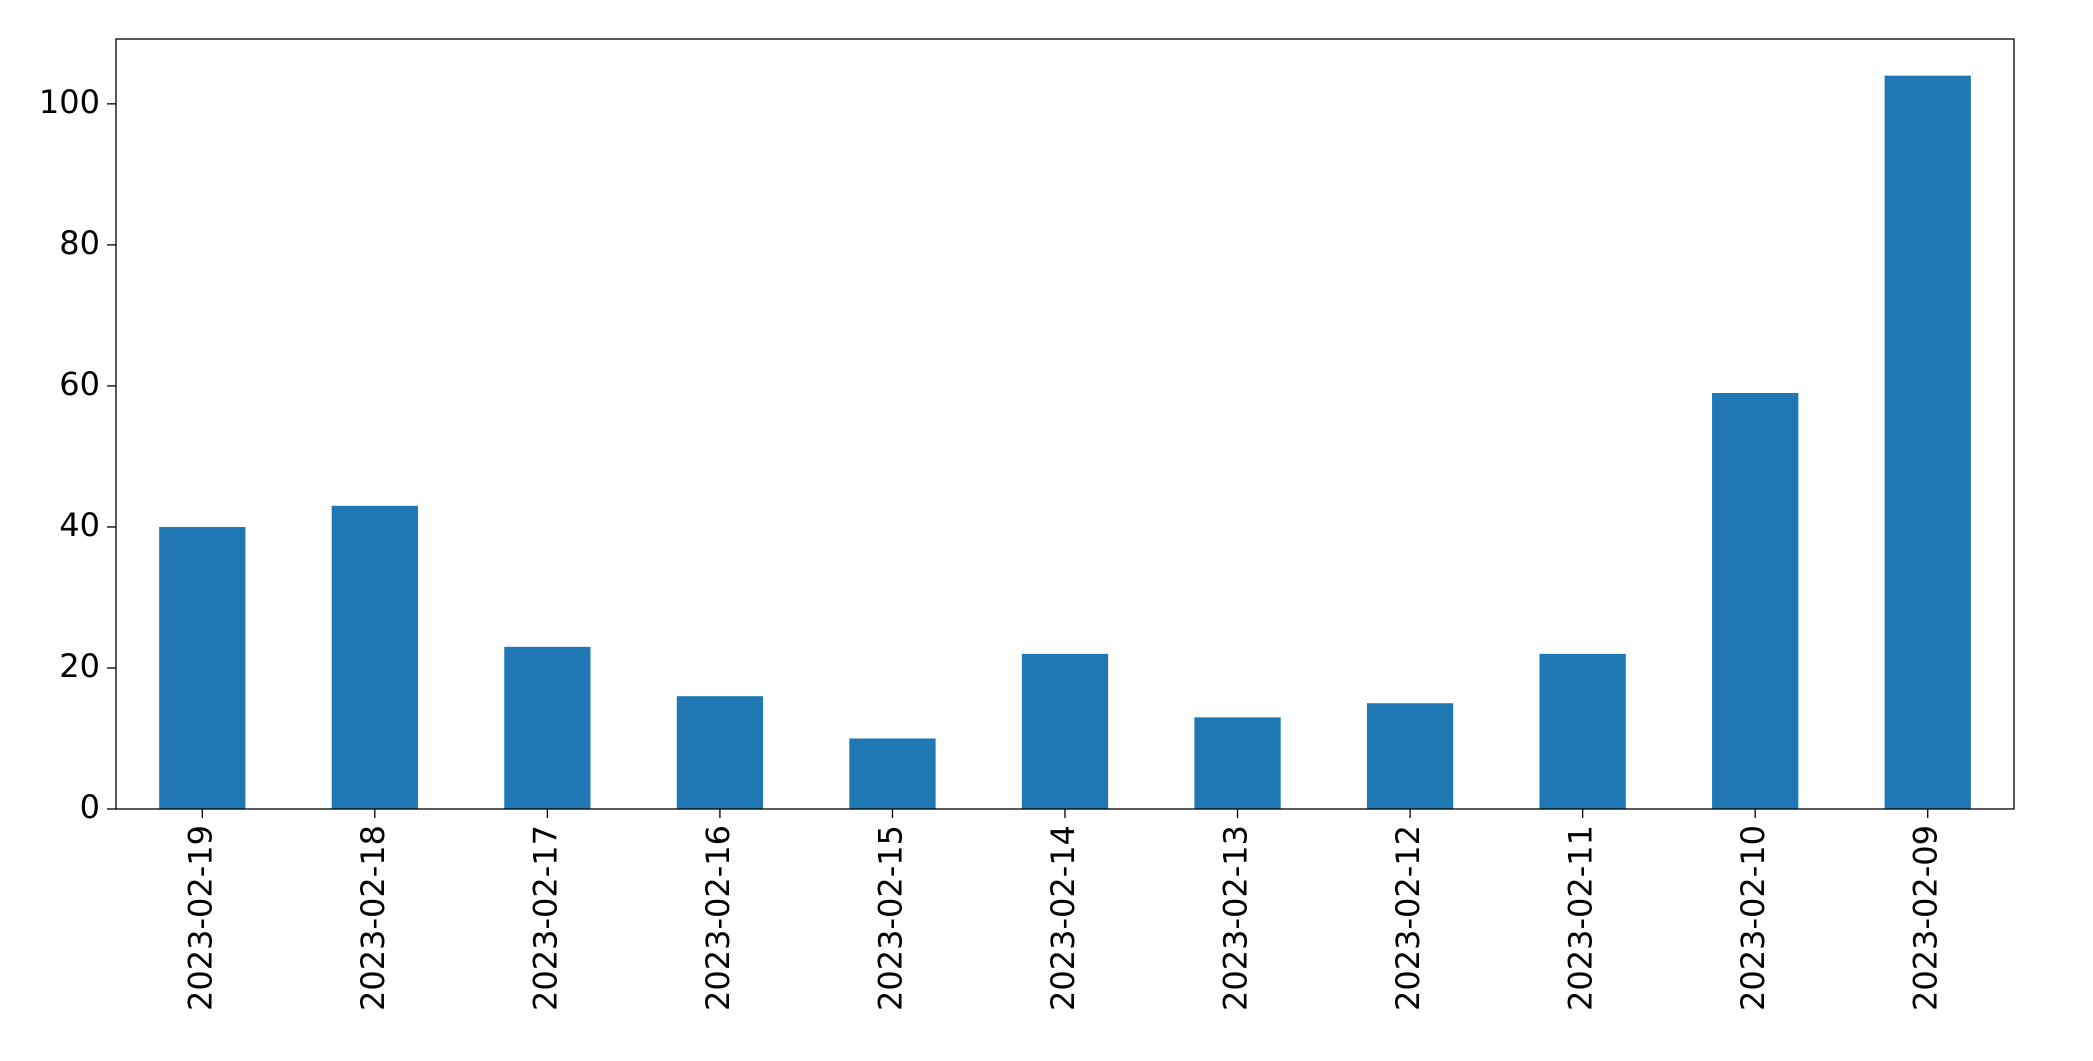 Image resolution: width=2093 pixels, height=1061 pixels. I want to click on x-tick-label: 2023-02-14, so click(1063, 918).